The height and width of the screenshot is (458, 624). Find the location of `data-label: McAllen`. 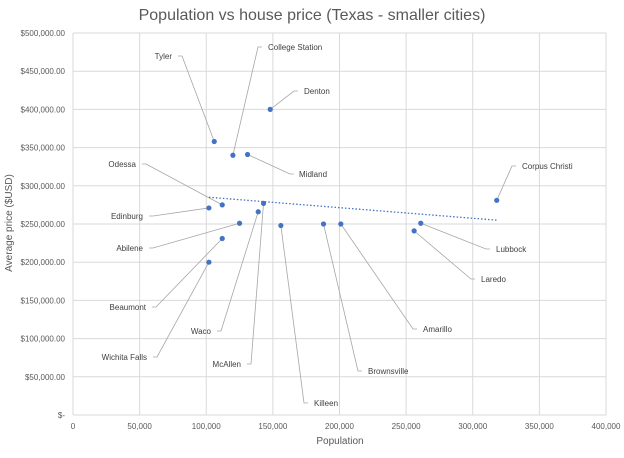

data-label: McAllen is located at coordinates (227, 364).